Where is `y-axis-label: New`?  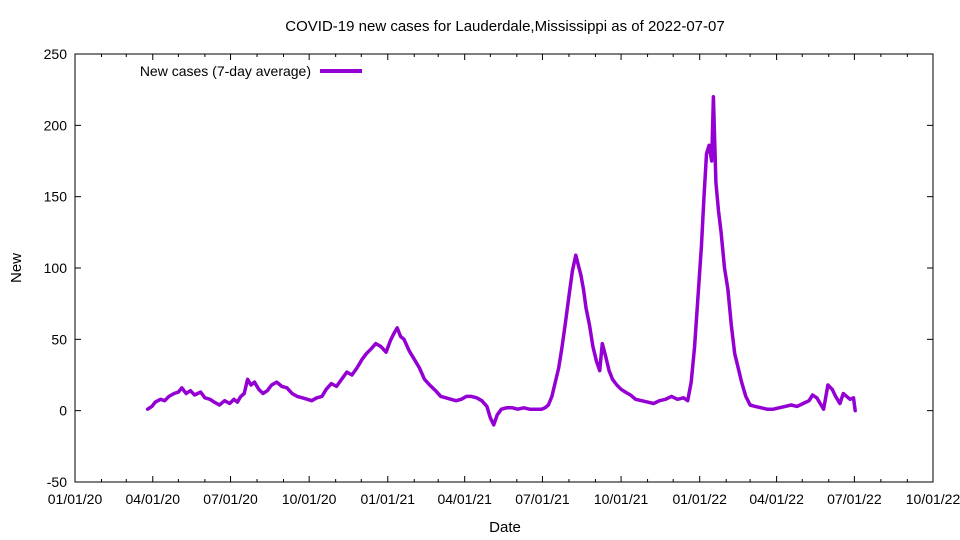
y-axis-label: New is located at coordinates (16, 268).